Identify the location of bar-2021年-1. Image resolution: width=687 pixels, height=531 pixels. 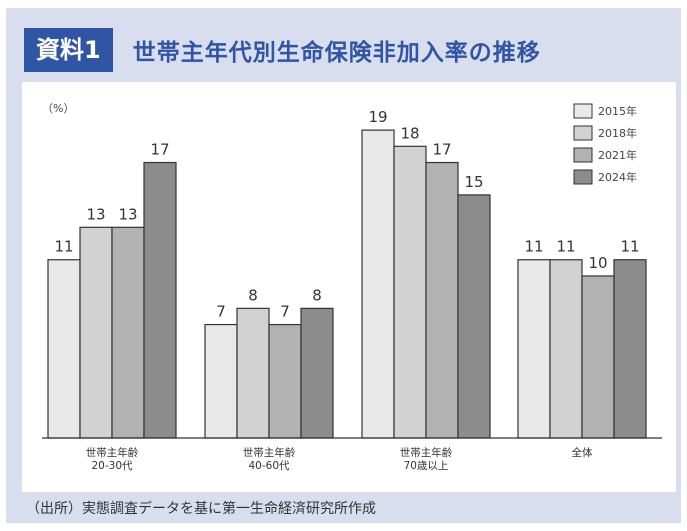
(285, 381).